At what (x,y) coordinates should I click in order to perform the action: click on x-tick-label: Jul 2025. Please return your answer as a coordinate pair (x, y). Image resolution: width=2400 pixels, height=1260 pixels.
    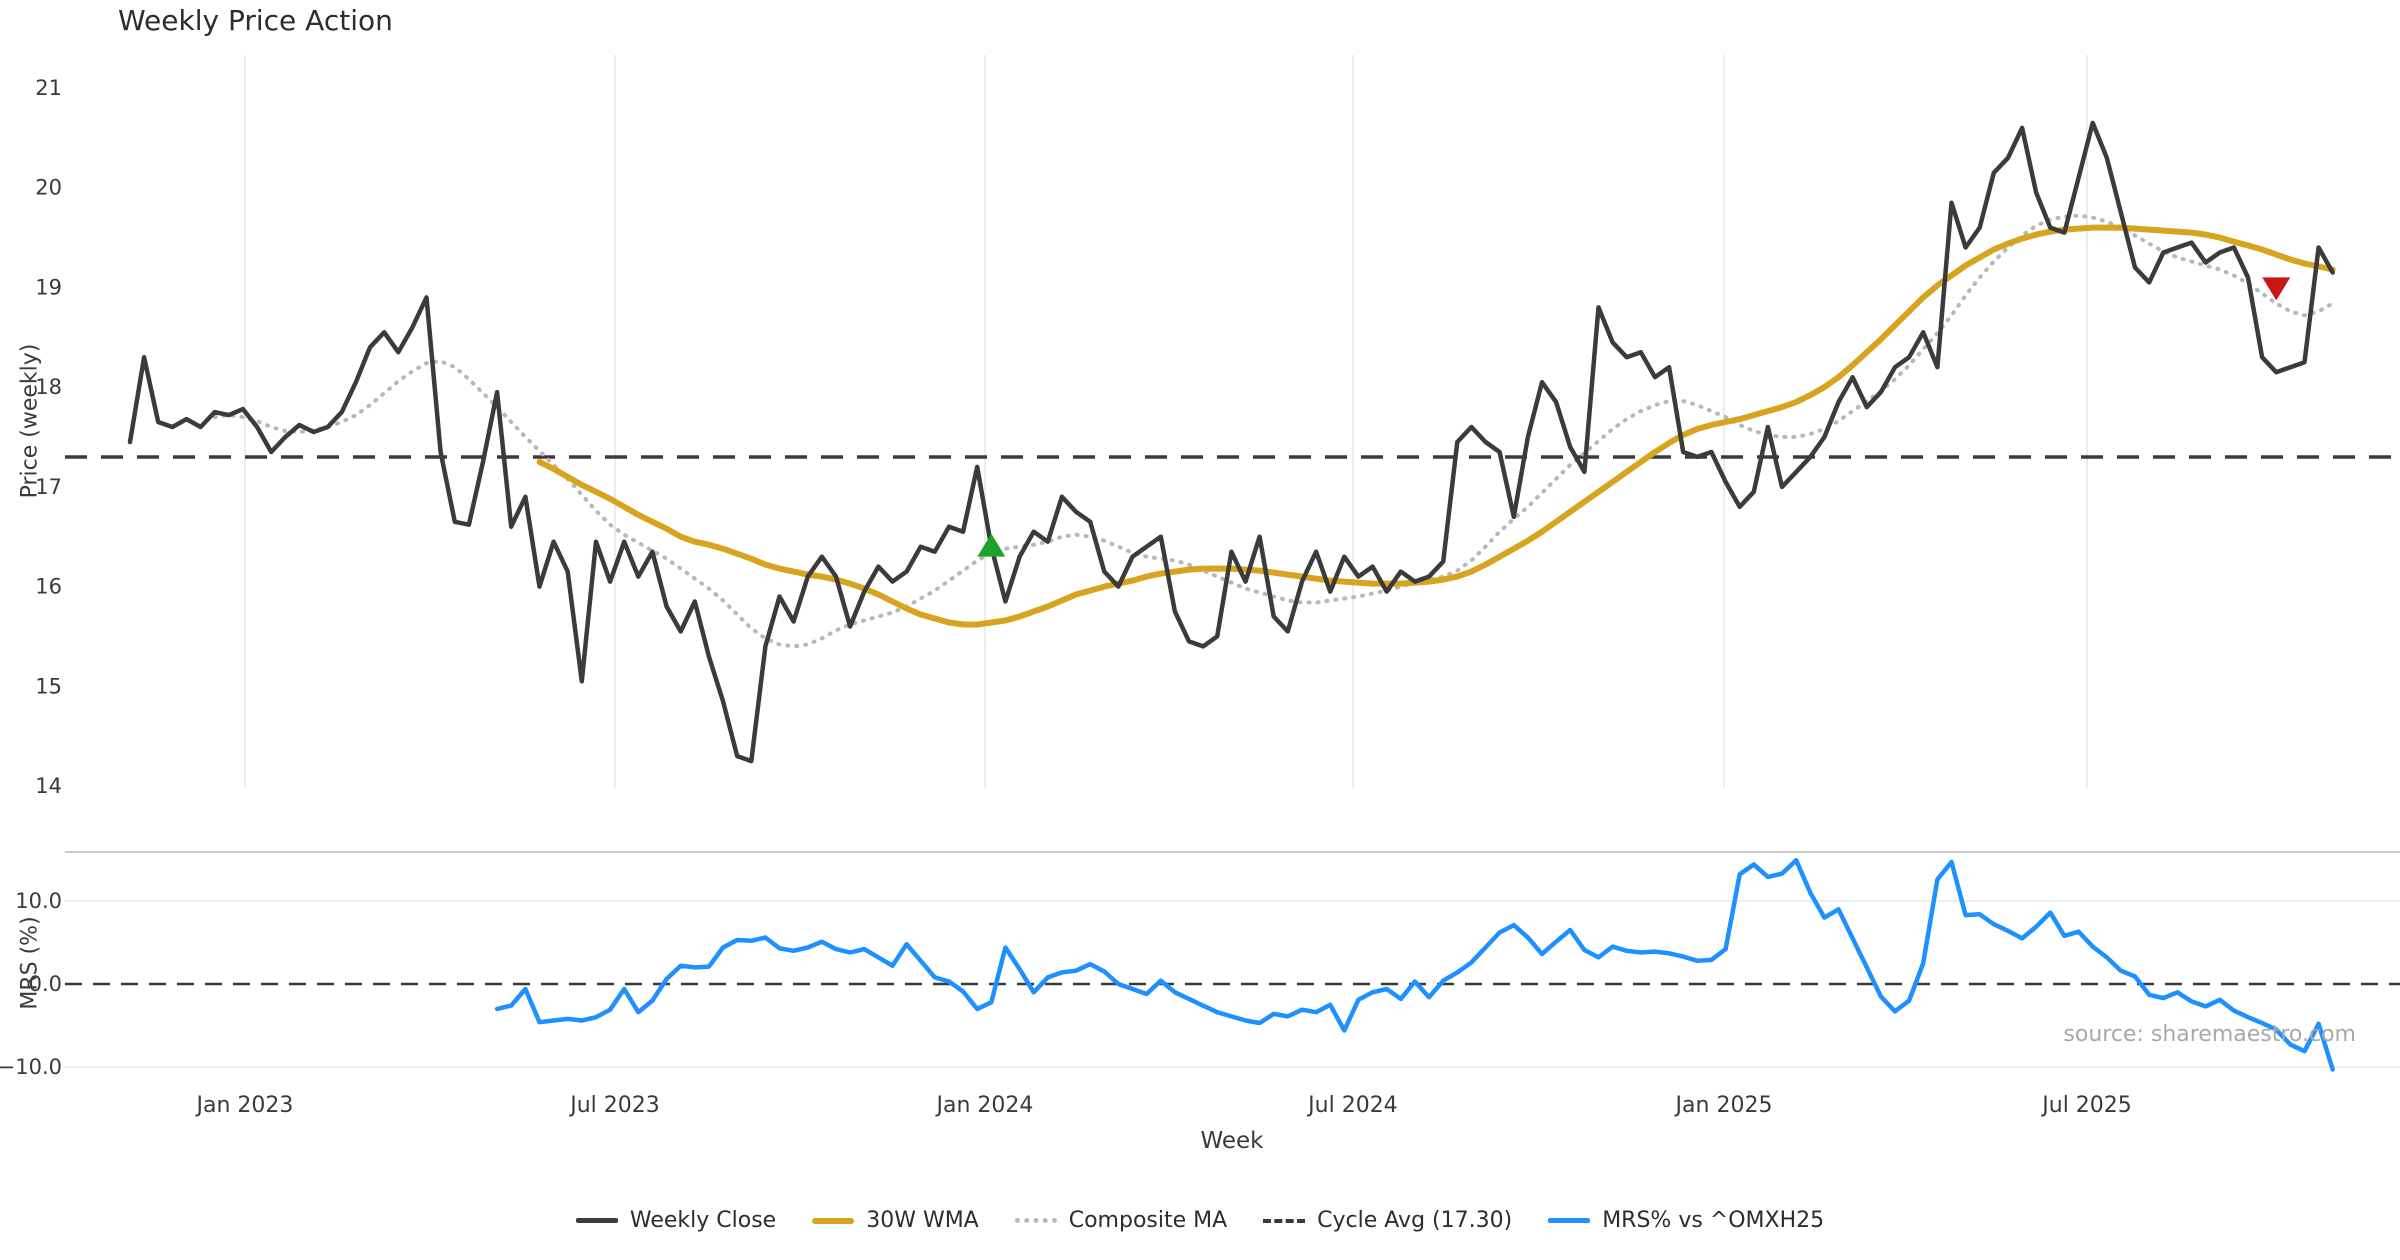
    Looking at the image, I should click on (2086, 1105).